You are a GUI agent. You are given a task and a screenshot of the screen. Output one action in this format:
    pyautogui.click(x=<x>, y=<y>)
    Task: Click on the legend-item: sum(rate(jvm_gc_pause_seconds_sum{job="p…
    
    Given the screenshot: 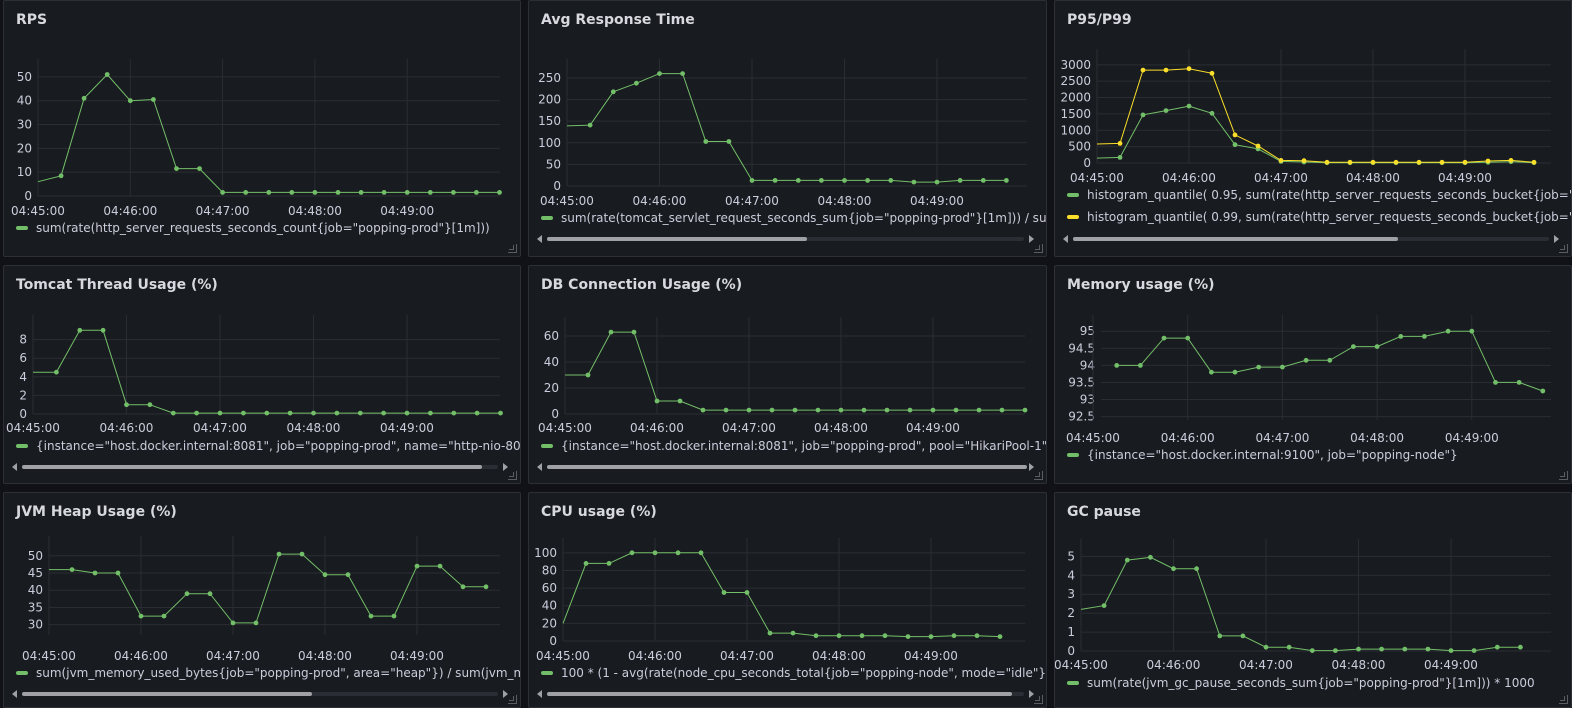 What is the action you would take?
    pyautogui.click(x=1301, y=683)
    